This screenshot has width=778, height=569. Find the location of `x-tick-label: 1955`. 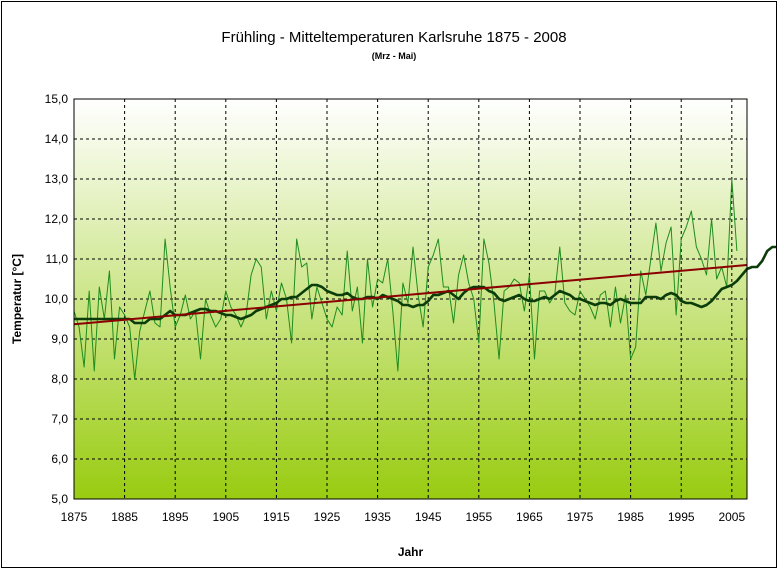

x-tick-label: 1955 is located at coordinates (478, 517).